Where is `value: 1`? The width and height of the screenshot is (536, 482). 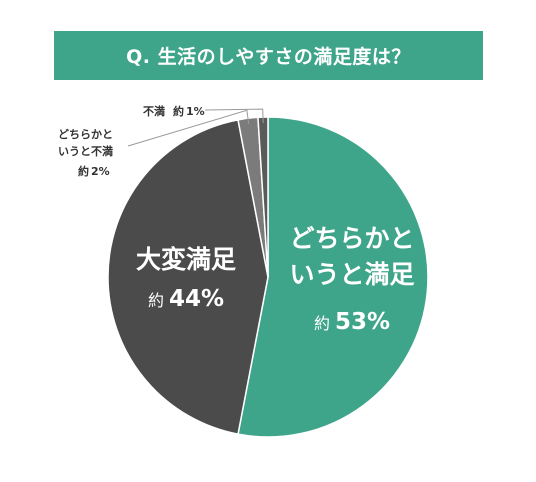 value: 1 is located at coordinates (190, 111).